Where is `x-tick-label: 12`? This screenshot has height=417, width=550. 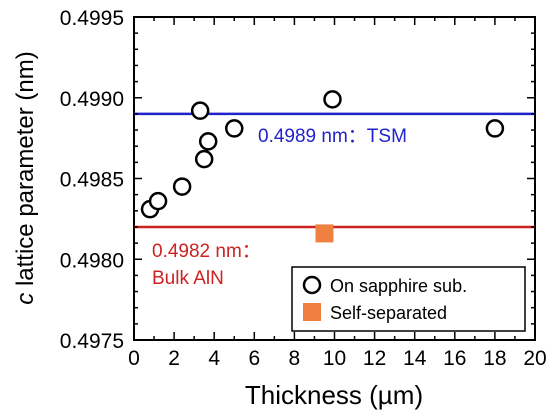 x-tick-label: 12 is located at coordinates (374, 358).